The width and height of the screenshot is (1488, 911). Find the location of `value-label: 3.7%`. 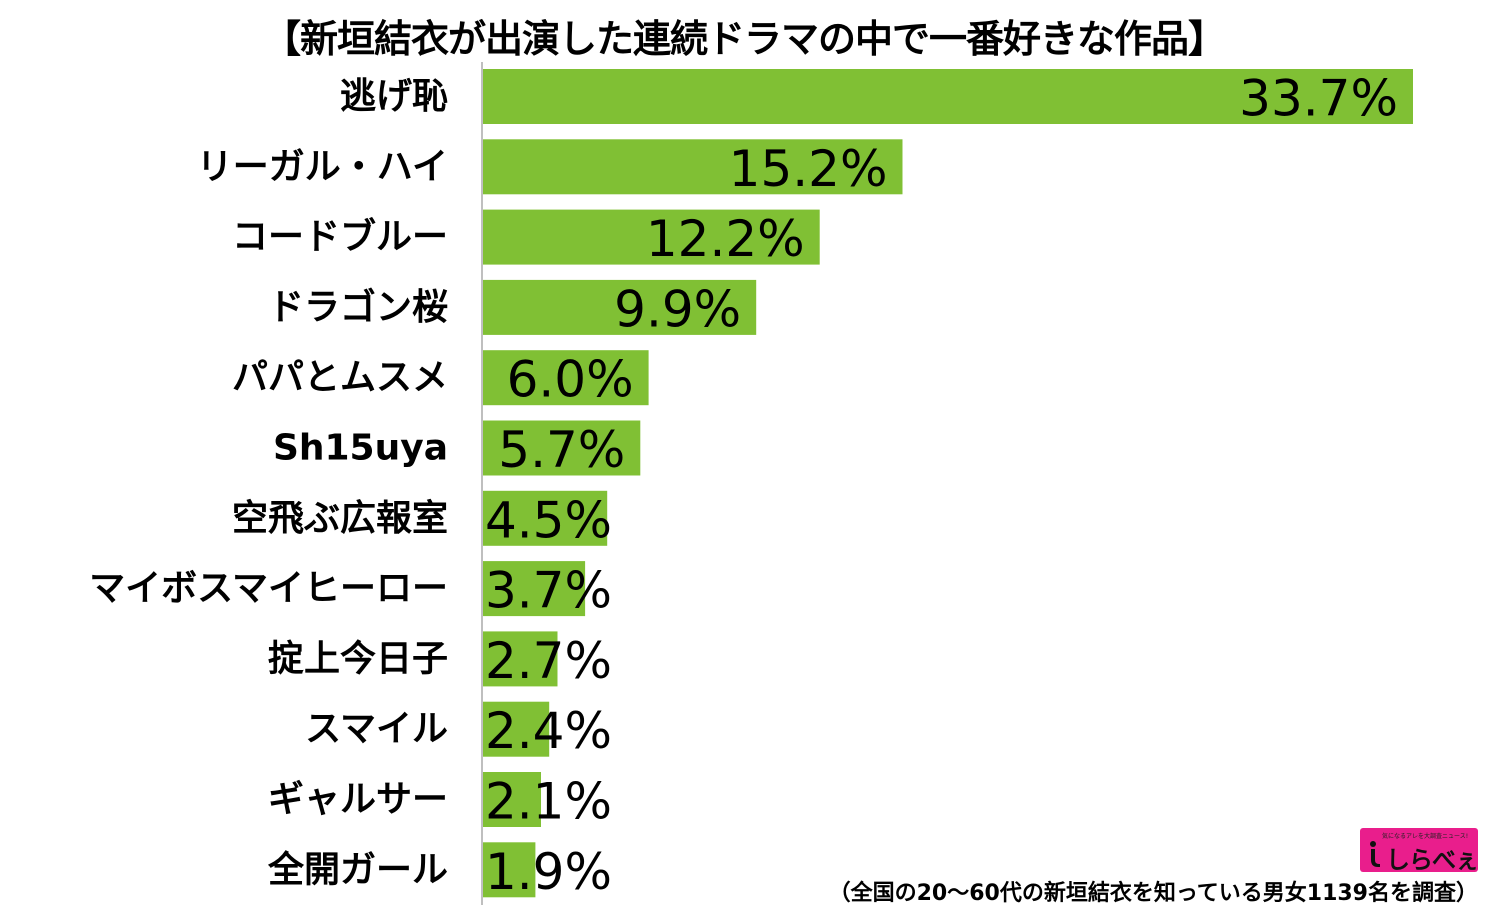

value-label: 3.7% is located at coordinates (548, 591).